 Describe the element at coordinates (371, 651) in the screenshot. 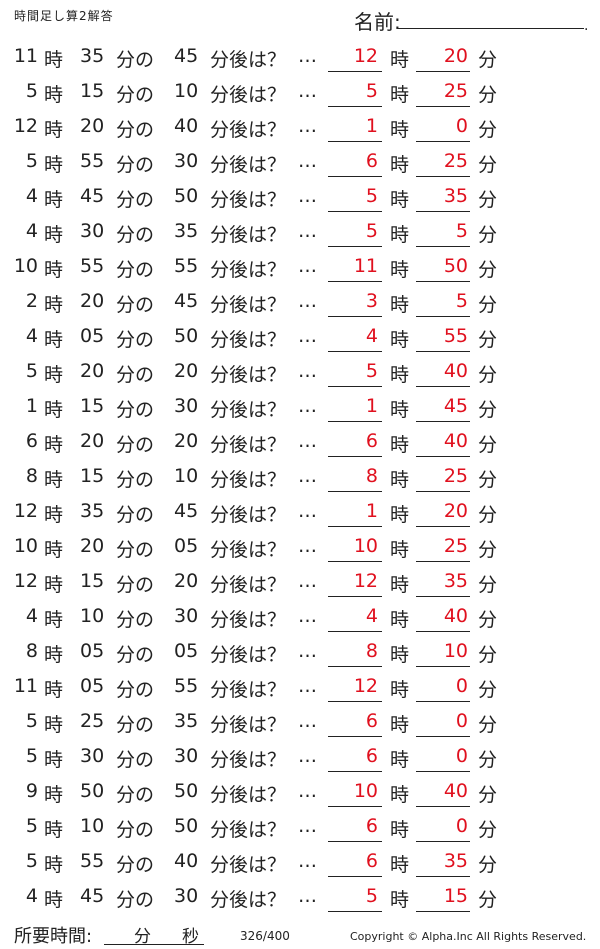

I see `answer-hour: 8` at that location.